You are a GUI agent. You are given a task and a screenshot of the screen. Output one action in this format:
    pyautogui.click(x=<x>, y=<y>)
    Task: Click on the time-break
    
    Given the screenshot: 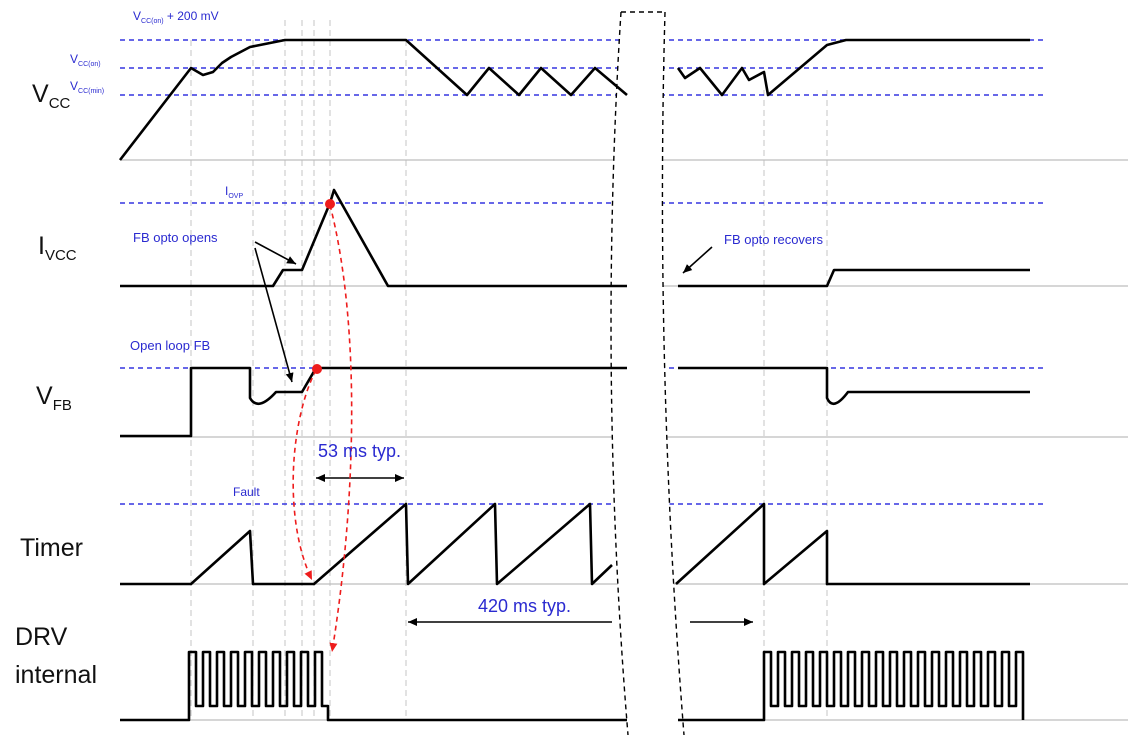 What is the action you would take?
    pyautogui.click(x=647, y=373)
    